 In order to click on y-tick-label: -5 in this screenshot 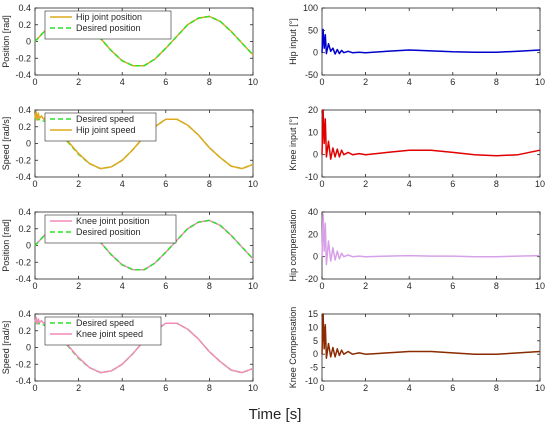, I will do `click(314, 368)`.